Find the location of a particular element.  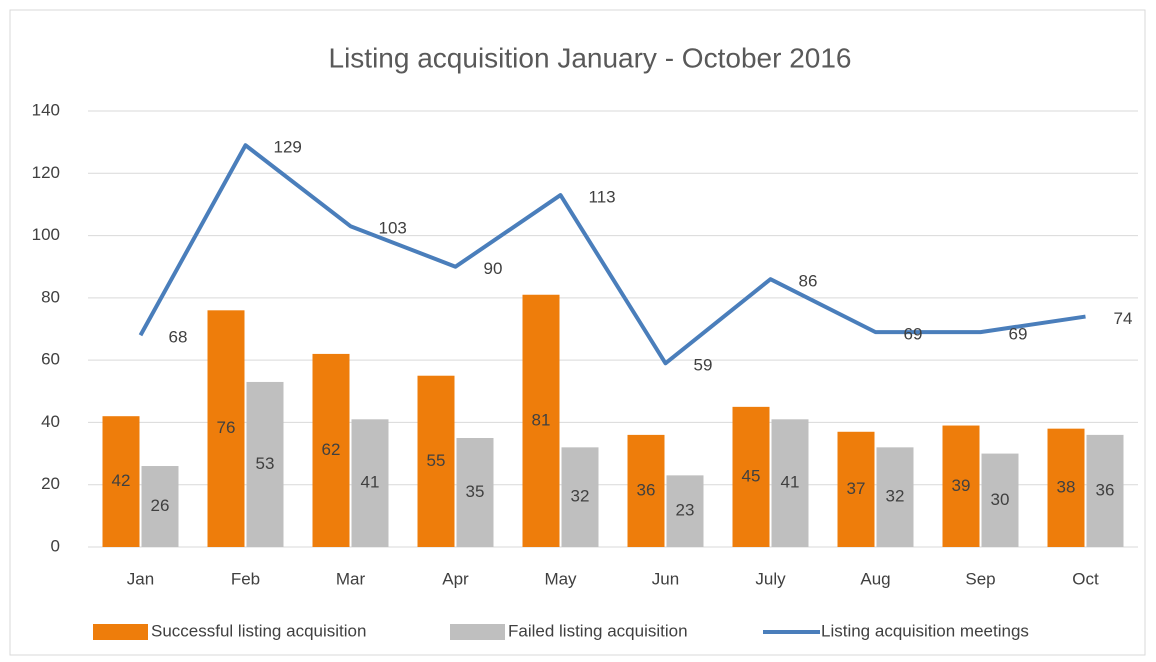

line-value-label: 103 is located at coordinates (393, 228).